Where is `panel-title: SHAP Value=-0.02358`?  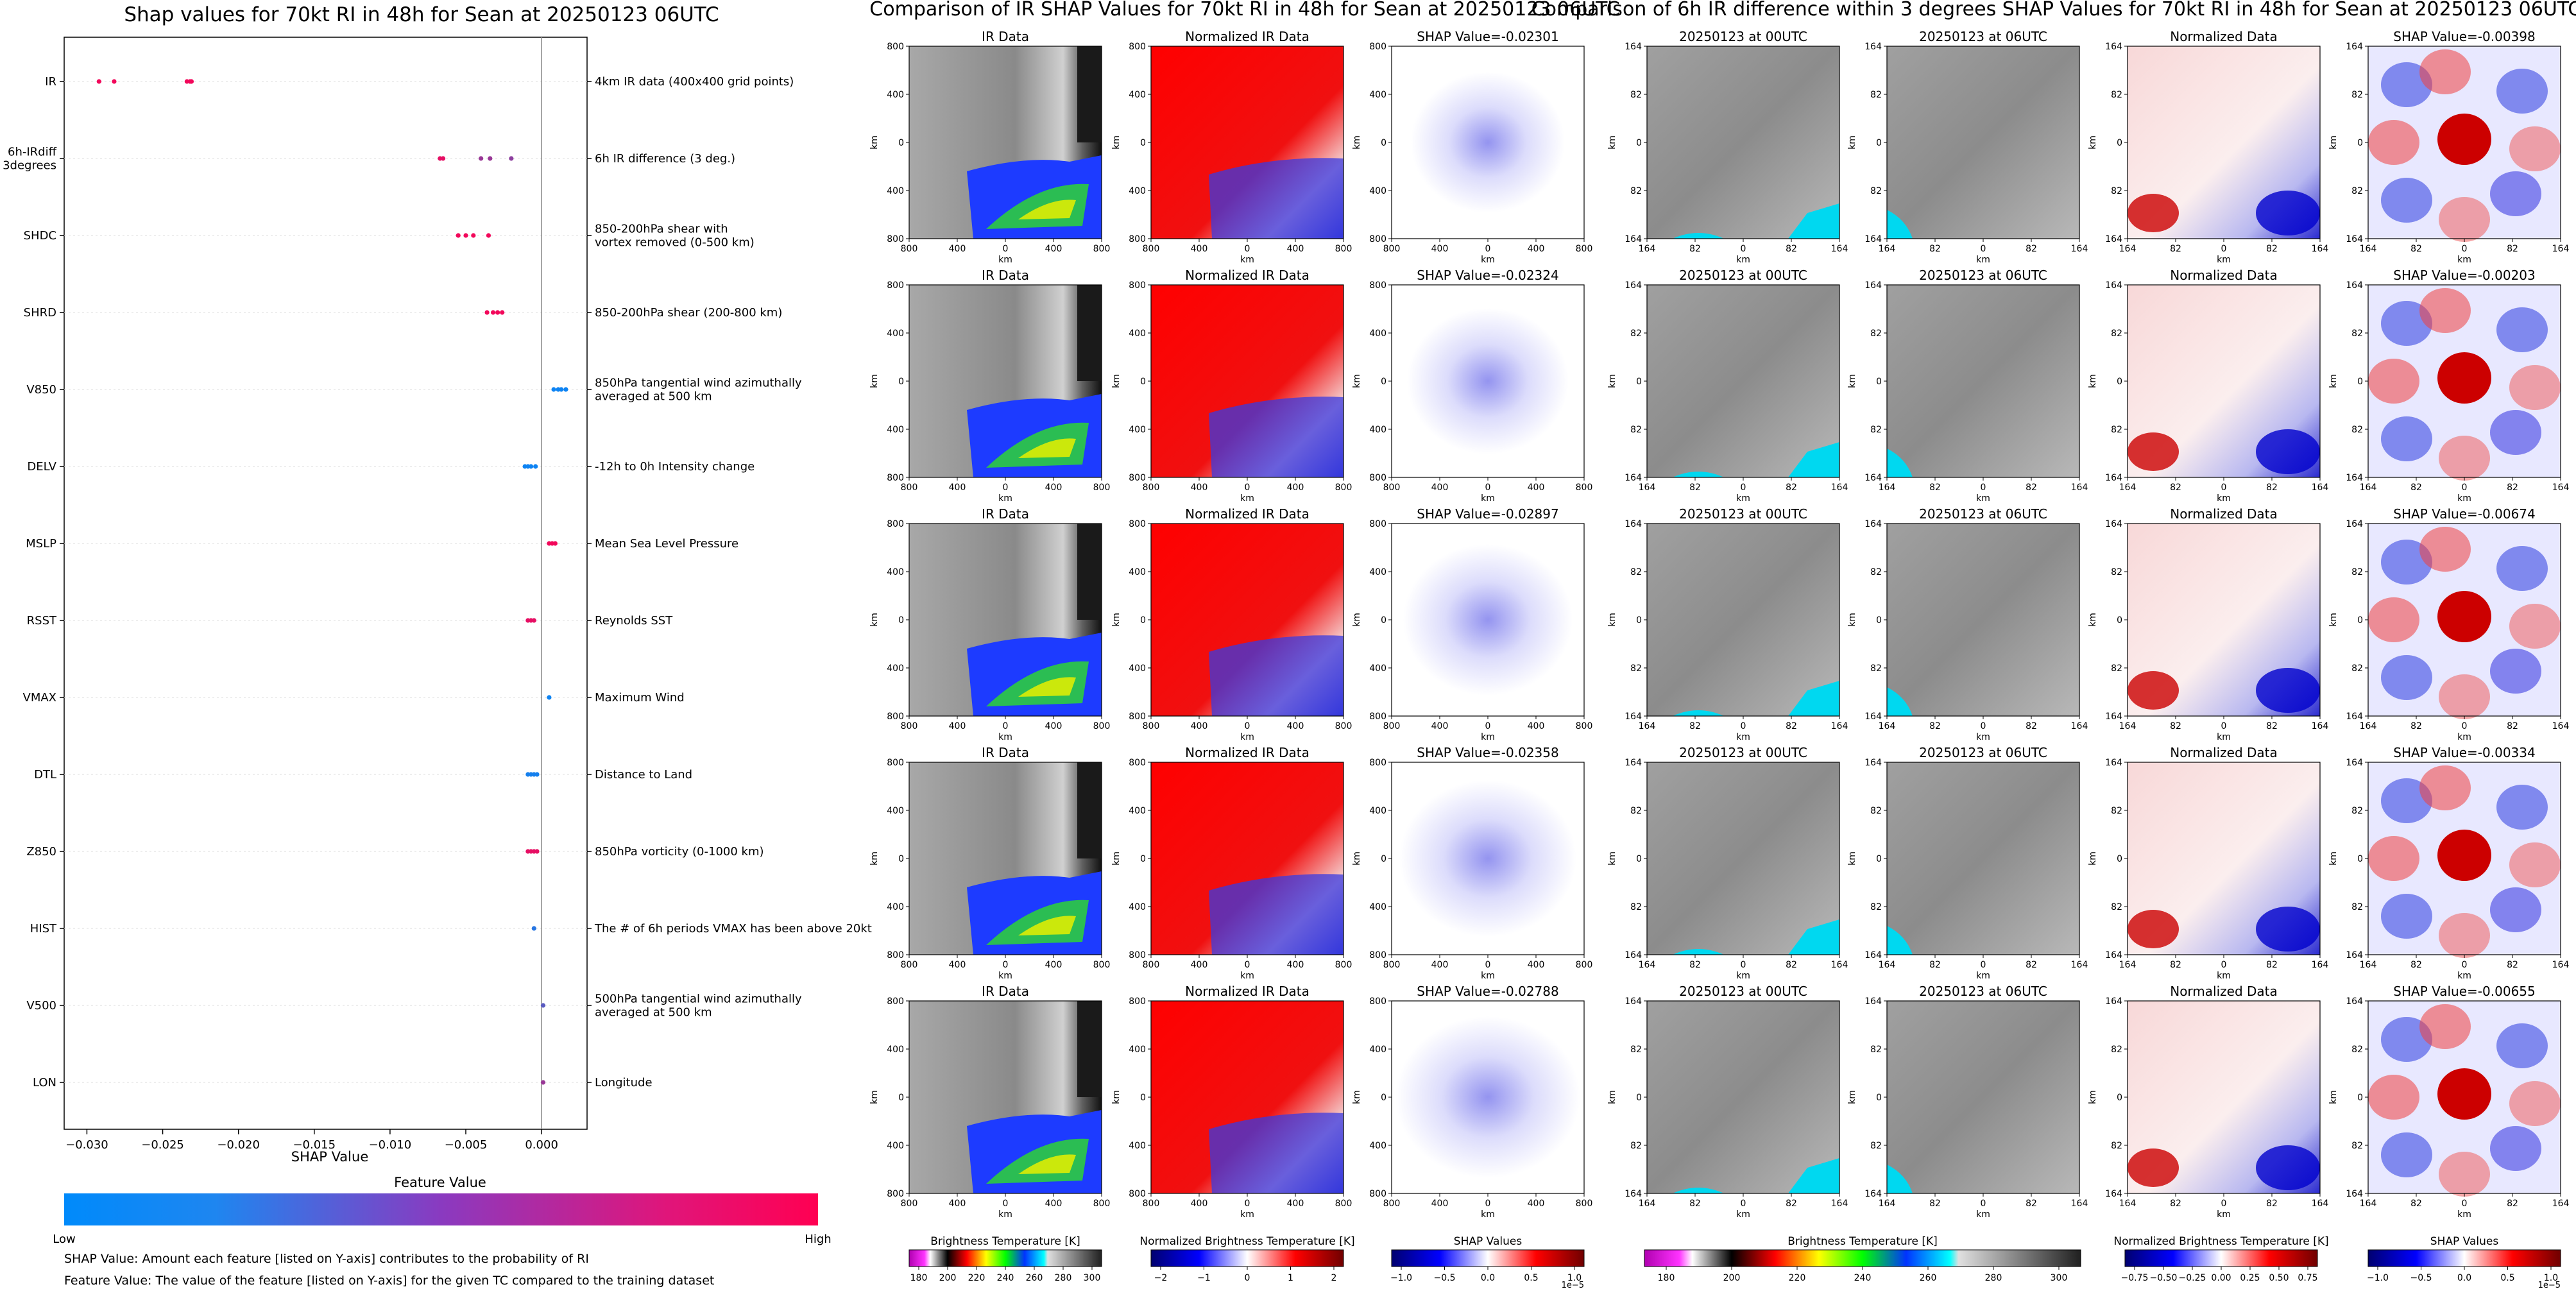 panel-title: SHAP Value=-0.02358 is located at coordinates (1487, 752).